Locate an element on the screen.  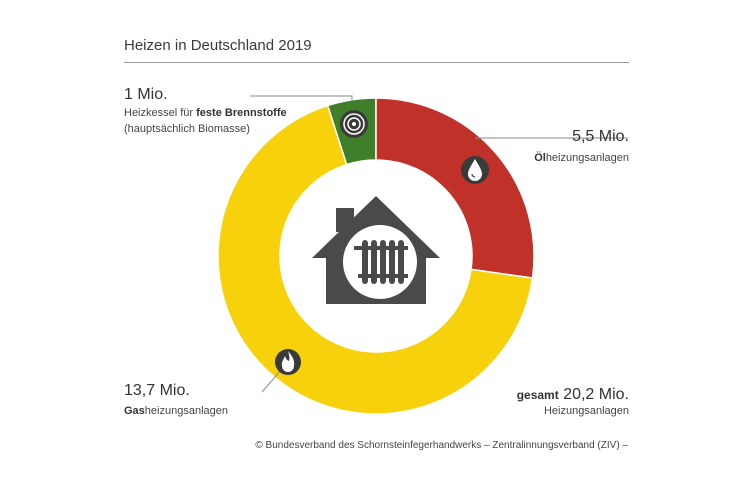
label-oil-bold: Öl is located at coordinates (540, 158).